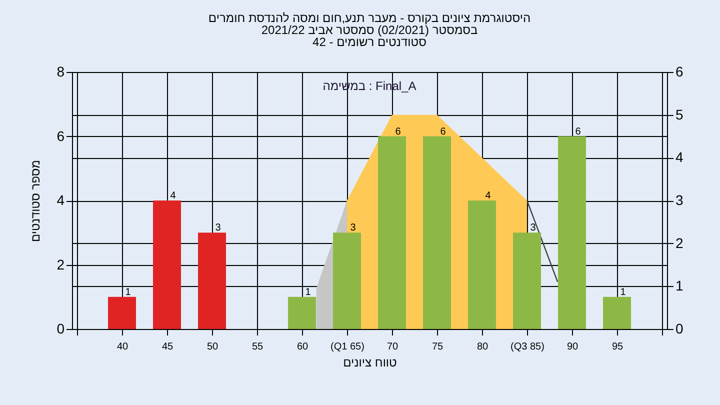 Image resolution: width=720 pixels, height=405 pixels. Describe the element at coordinates (680, 72) in the screenshot. I see `y2-tick-label: 6` at that location.